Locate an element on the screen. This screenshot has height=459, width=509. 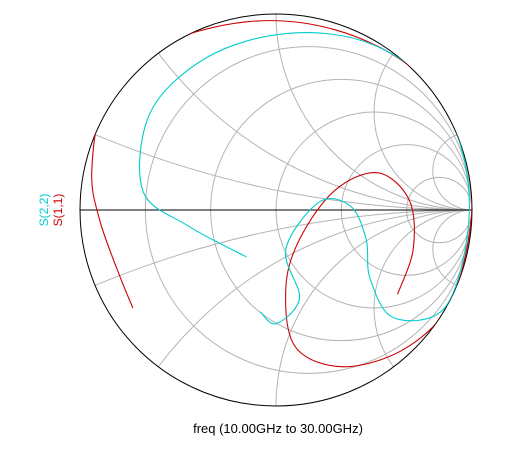
legend-entry-0: S(1,1) is located at coordinates (58, 210).